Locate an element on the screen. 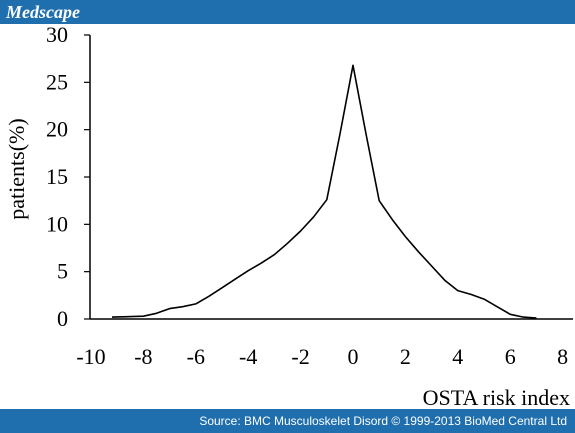 This screenshot has height=433, width=575. x-tick-label: 8 is located at coordinates (562, 356).